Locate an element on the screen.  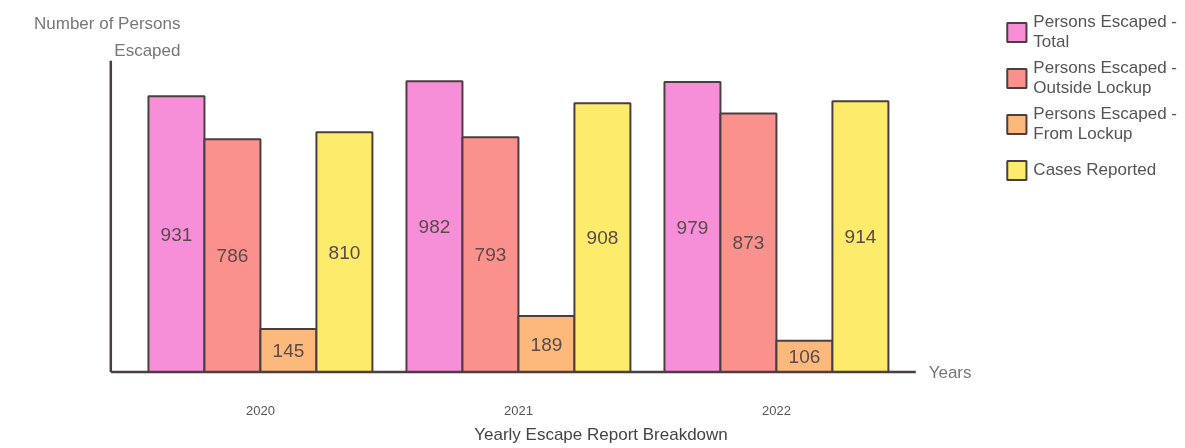
legend-label: Cases Reported is located at coordinates (1095, 170).